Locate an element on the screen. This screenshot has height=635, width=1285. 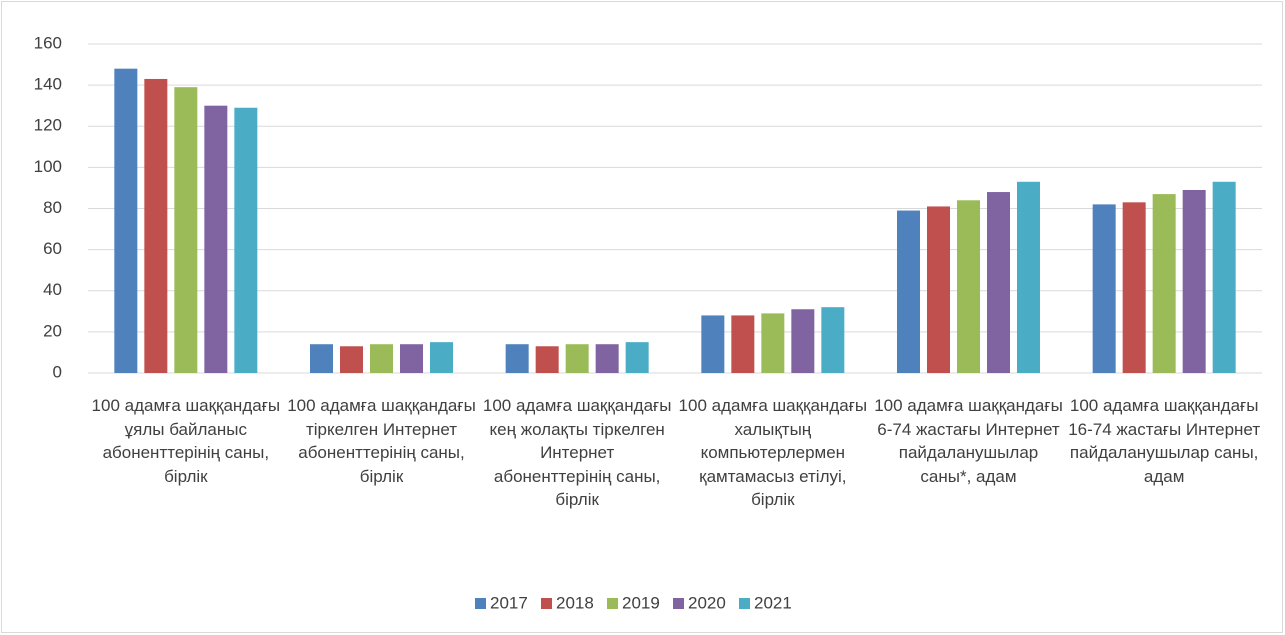
y-tick-label: 120 is located at coordinates (48, 125).